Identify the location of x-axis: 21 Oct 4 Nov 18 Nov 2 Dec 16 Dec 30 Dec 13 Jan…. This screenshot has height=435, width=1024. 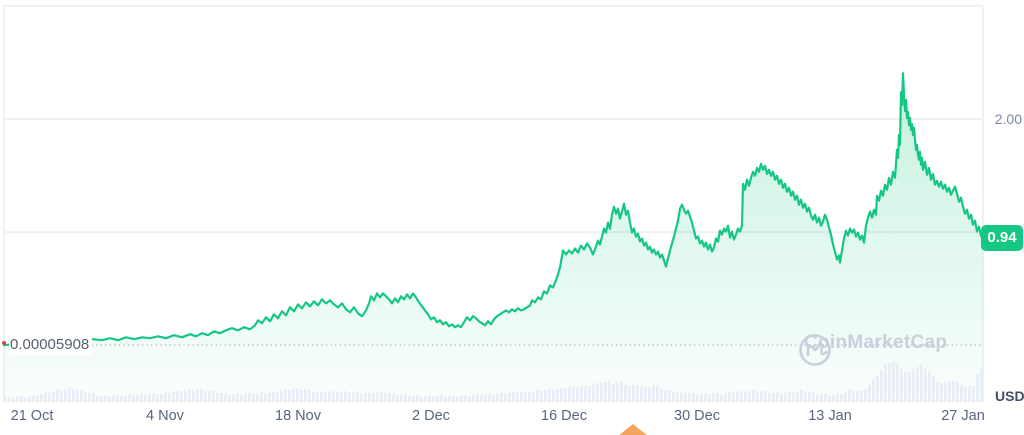
(512, 417).